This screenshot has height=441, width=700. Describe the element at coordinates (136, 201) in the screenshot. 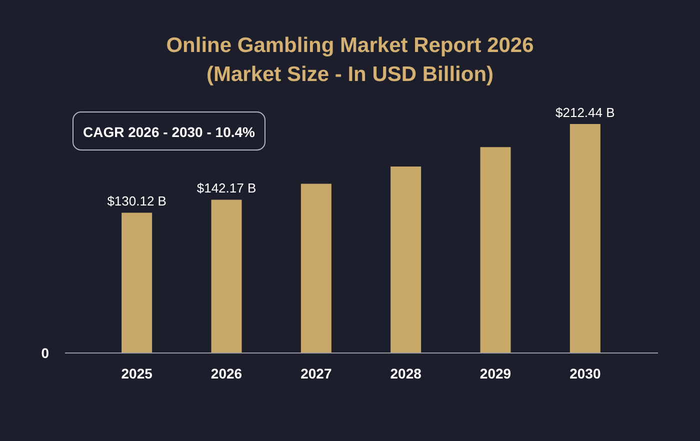

I see `data-label: $130.12 B` at that location.